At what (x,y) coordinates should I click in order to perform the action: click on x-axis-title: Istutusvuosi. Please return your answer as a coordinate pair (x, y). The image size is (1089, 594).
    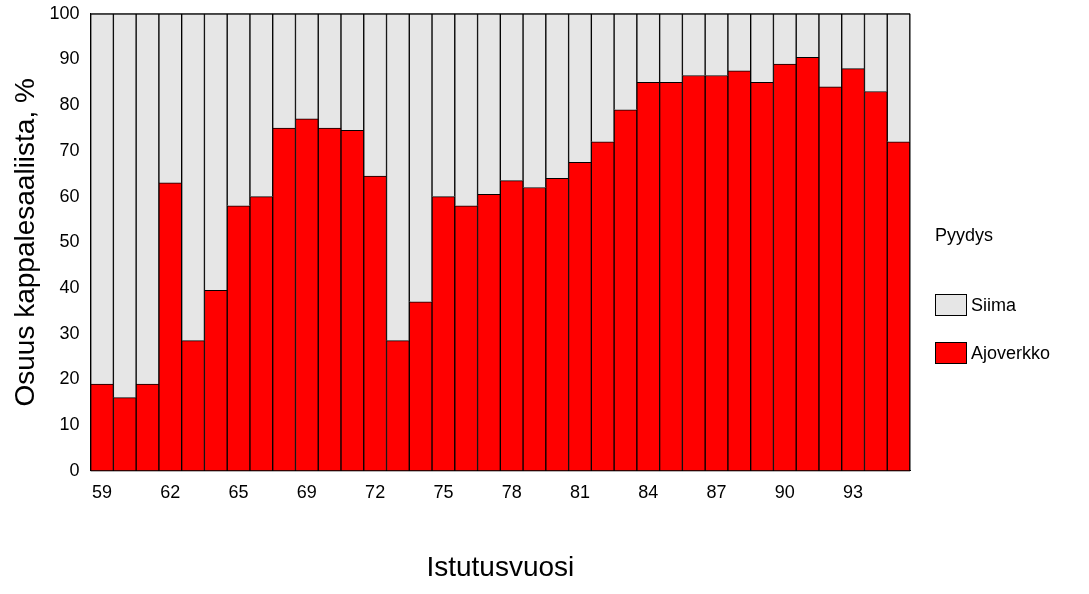
    Looking at the image, I should click on (500, 566).